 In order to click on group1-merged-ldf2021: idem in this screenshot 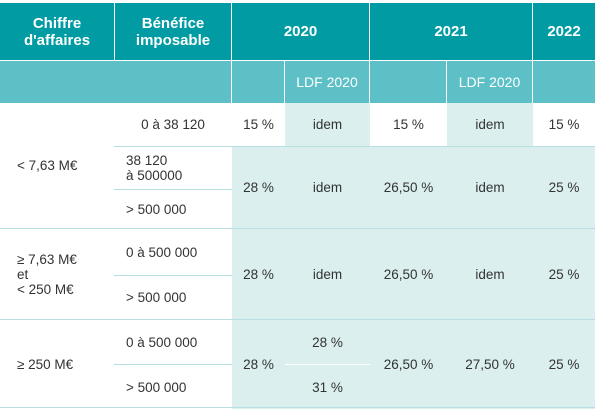, I will do `click(490, 187)`.